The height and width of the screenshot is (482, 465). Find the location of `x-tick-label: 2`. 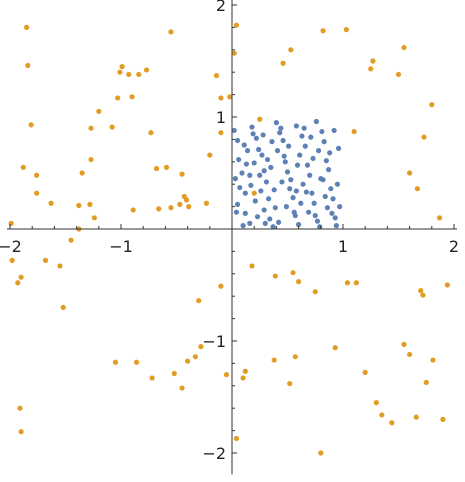

x-tick-label: 2 is located at coordinates (454, 246).